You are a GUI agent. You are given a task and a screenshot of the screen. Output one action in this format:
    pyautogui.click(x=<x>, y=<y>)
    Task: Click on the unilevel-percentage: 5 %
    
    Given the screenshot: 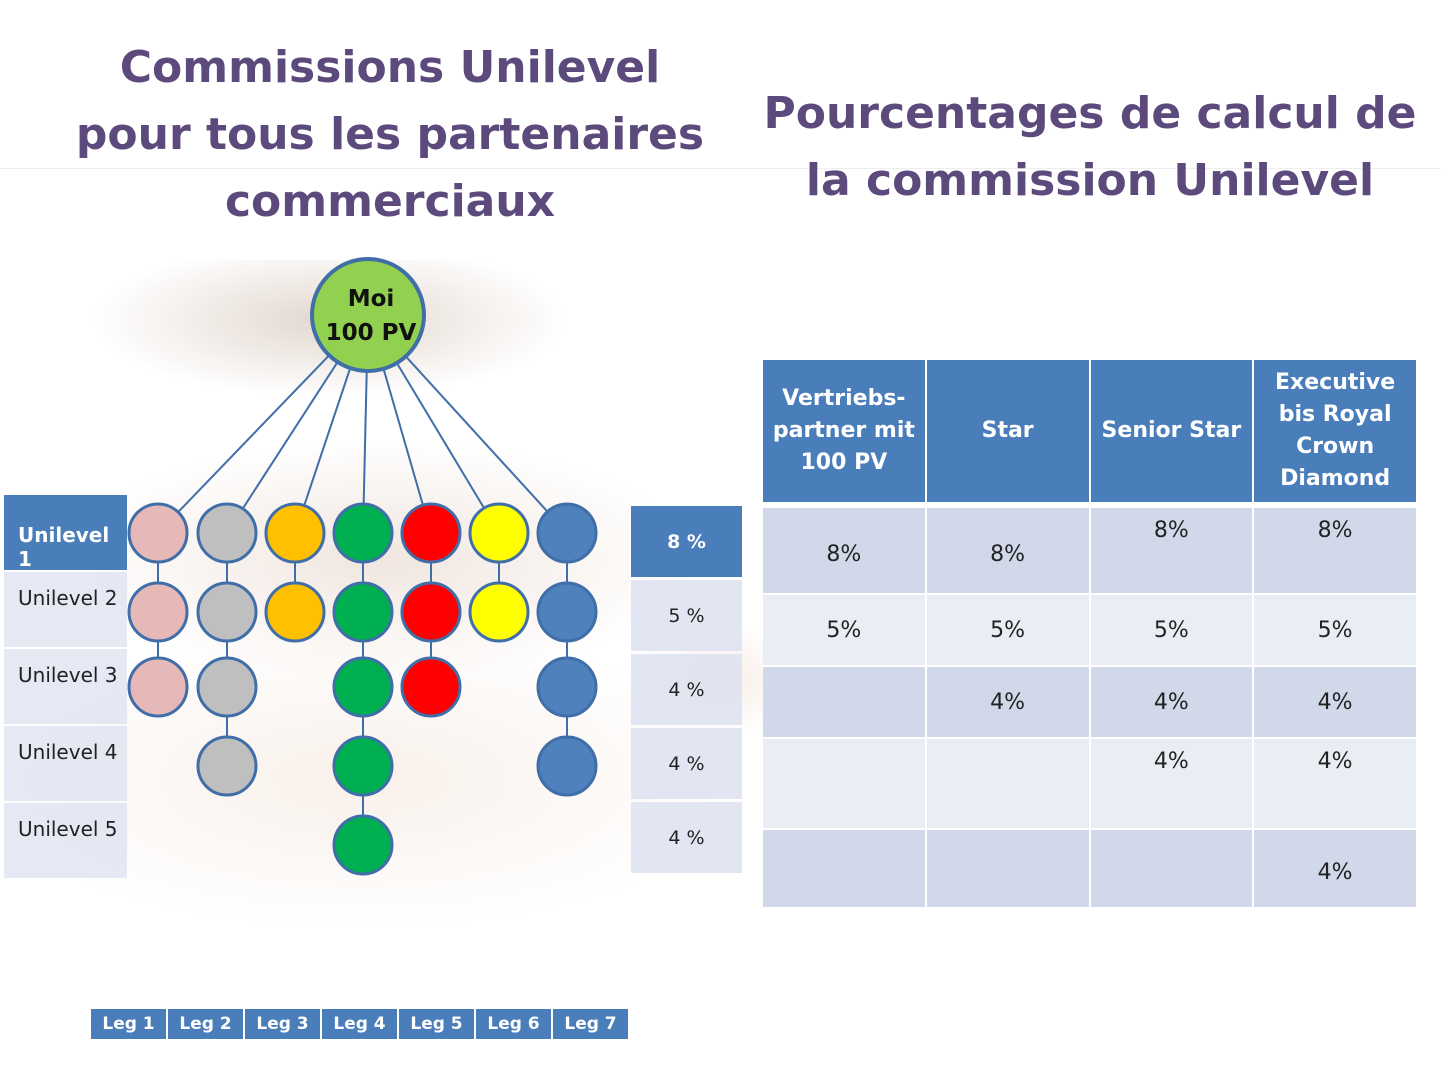 What is the action you would take?
    pyautogui.click(x=686, y=615)
    